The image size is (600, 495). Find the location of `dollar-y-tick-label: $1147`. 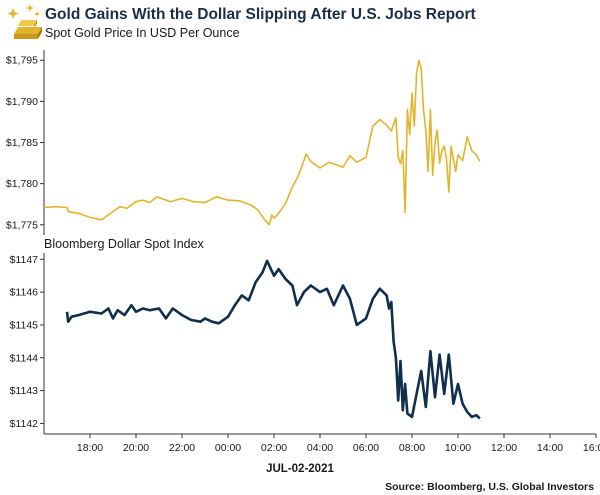

dollar-y-tick-label: $1147 is located at coordinates (24, 260).